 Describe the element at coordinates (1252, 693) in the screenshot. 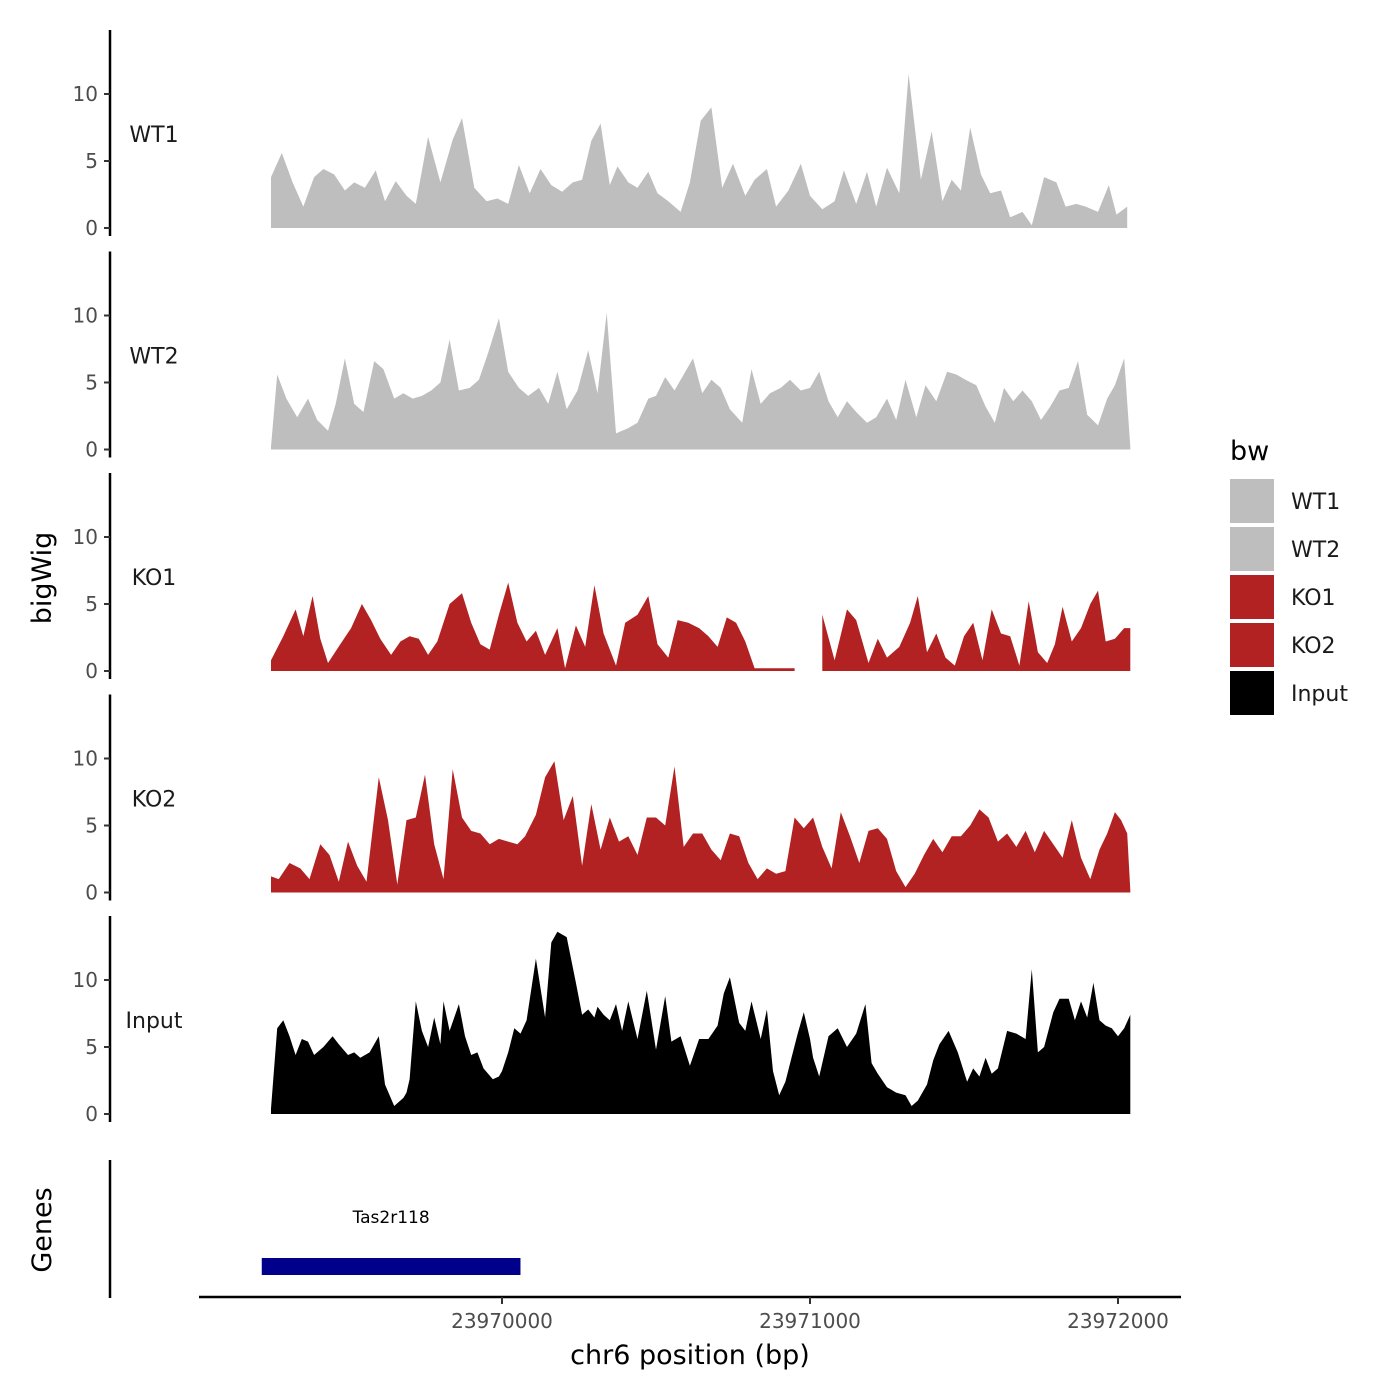

I see `legend-key-input` at that location.